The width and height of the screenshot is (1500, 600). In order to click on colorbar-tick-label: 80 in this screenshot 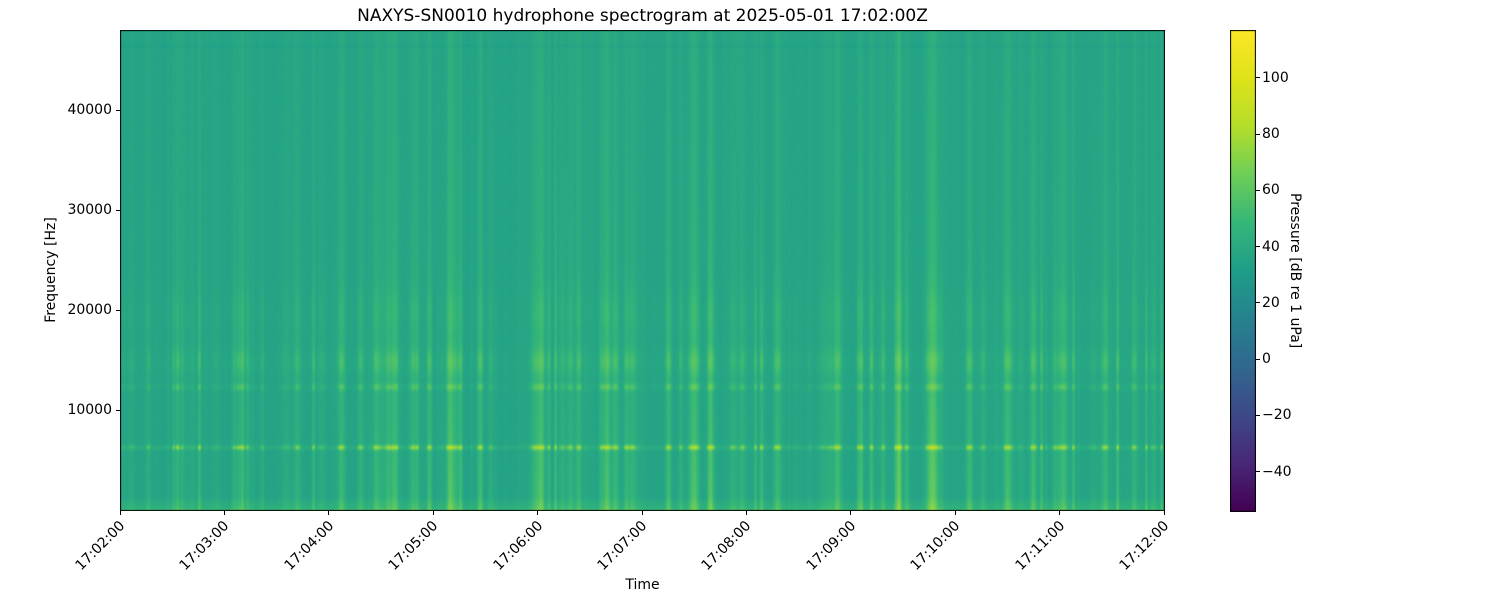, I will do `click(1271, 134)`.